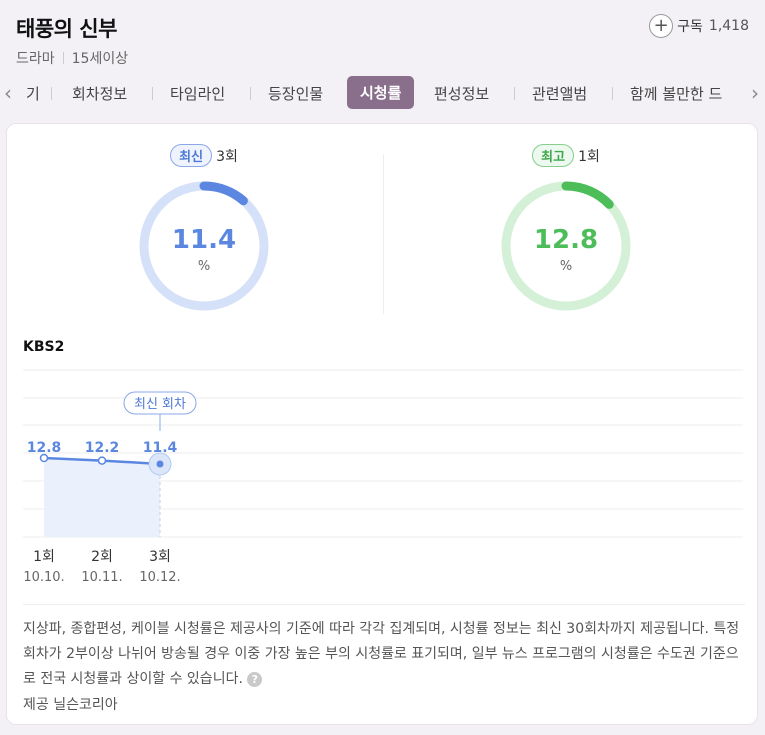  Describe the element at coordinates (382, 35) in the screenshot. I see `program-header: 태풍의 신부 드라마 15세이상 + 구독 1,418` at that location.